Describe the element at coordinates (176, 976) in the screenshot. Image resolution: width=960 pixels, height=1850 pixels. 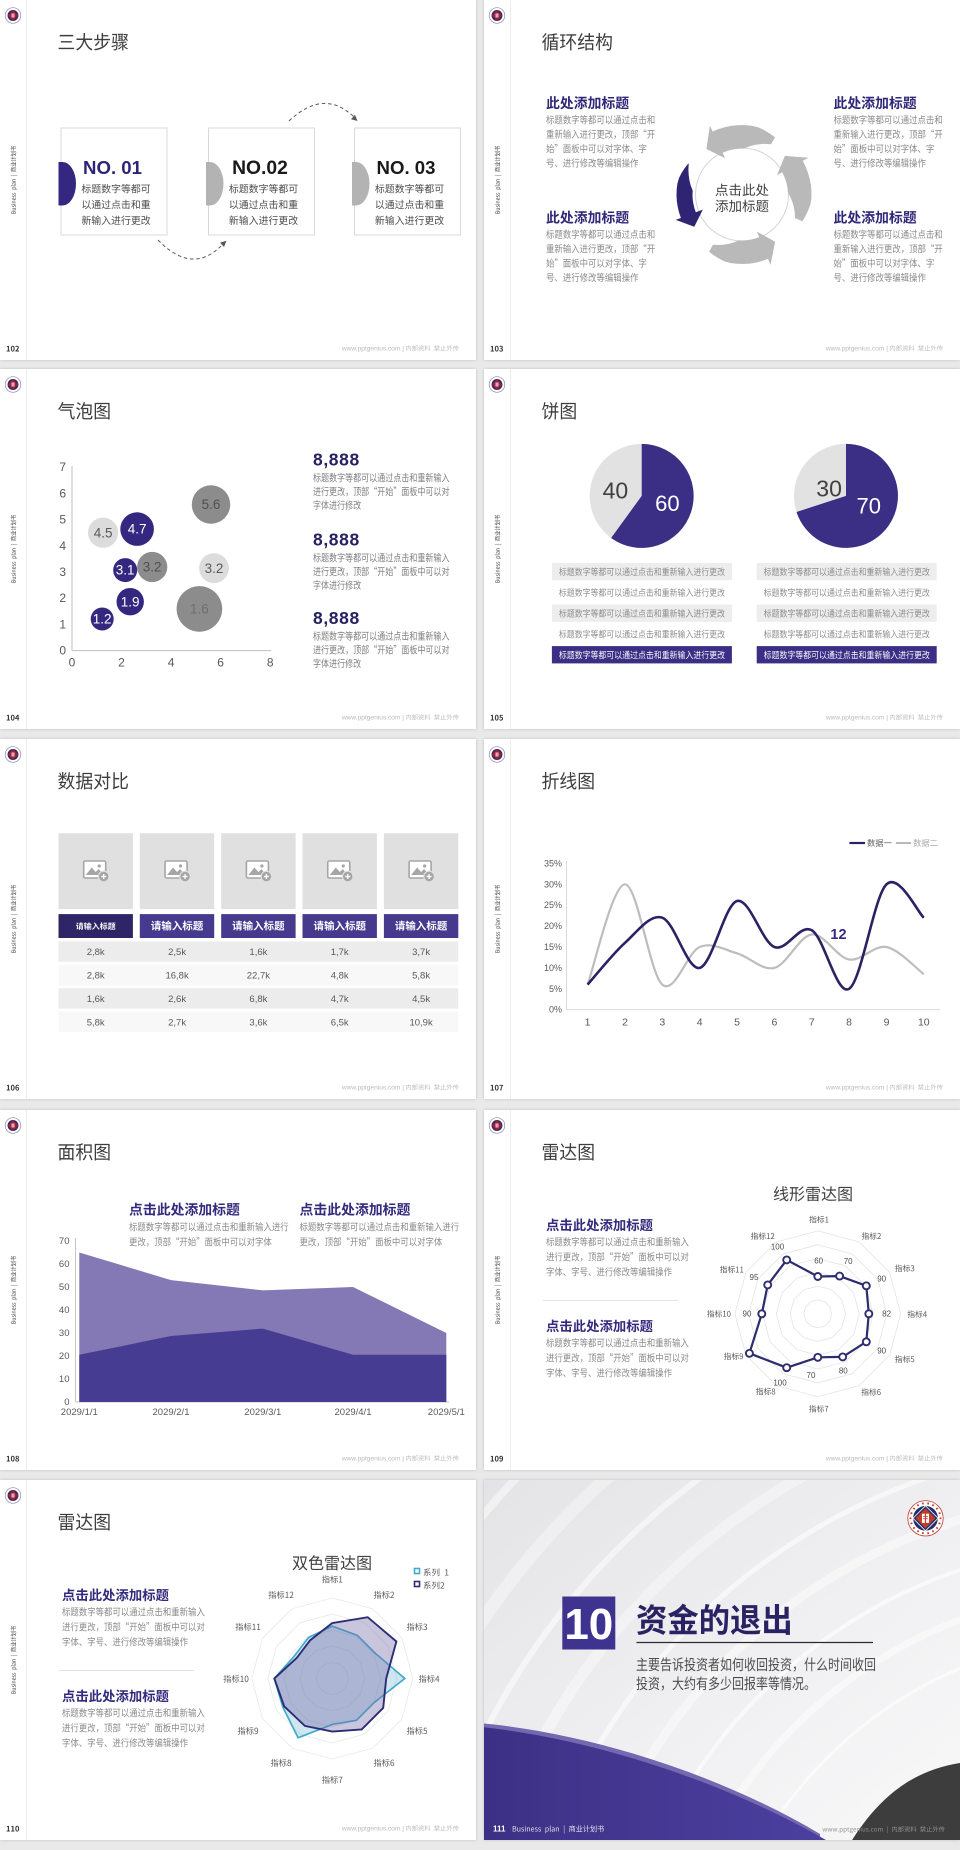
I see `svg-text: 16,8k` at that location.